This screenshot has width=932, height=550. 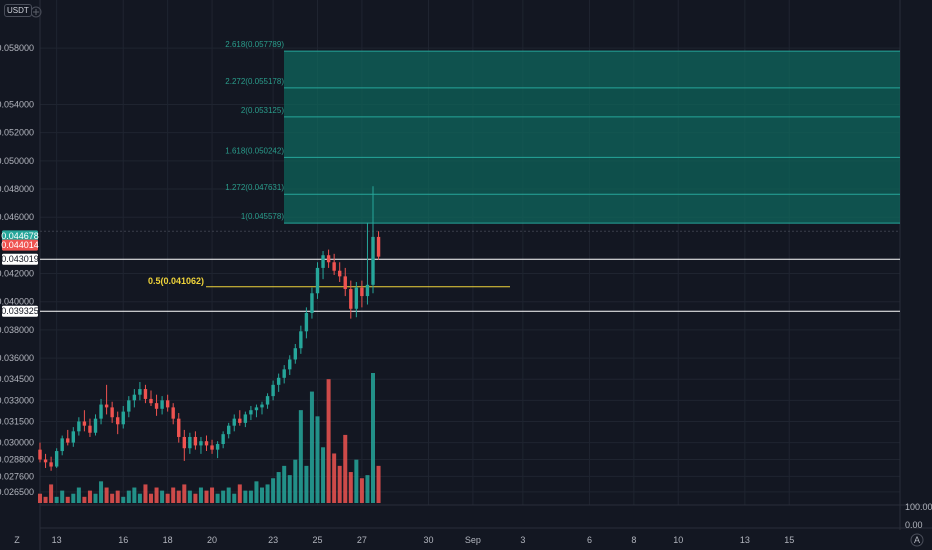 I want to click on time-tick-label: 15, so click(x=789, y=540).